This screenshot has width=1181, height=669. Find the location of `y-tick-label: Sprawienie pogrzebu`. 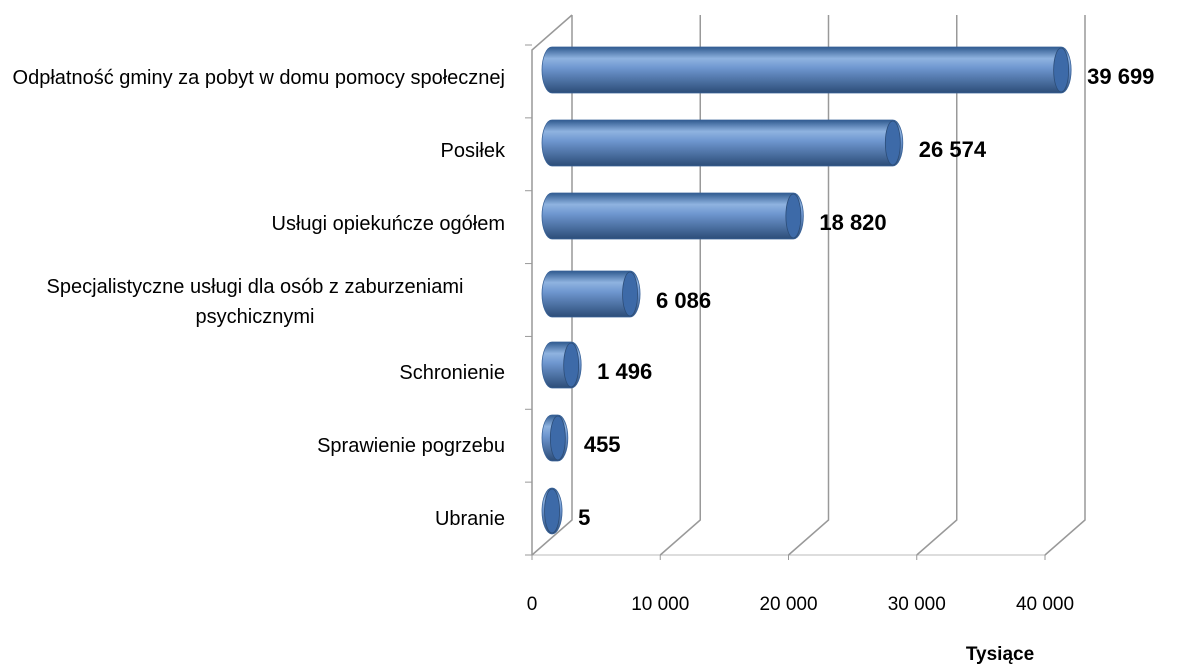

y-tick-label: Sprawienie pogrzebu is located at coordinates (411, 446).